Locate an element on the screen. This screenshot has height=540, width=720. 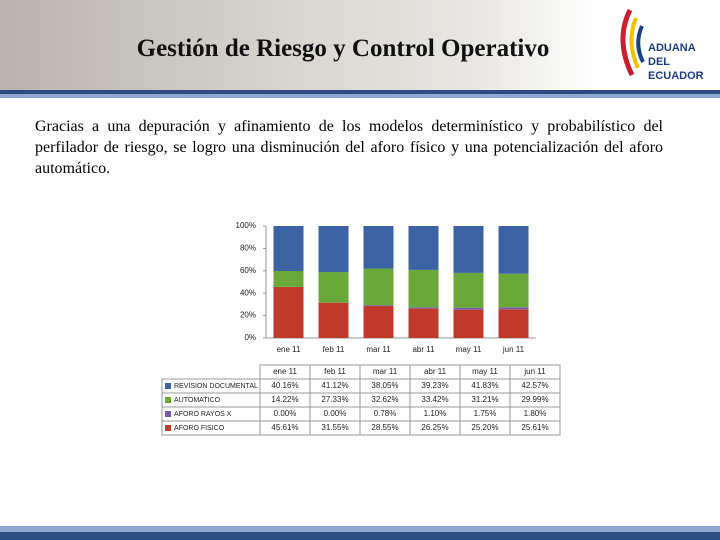
table-cell: 41.83% is located at coordinates (484, 385).